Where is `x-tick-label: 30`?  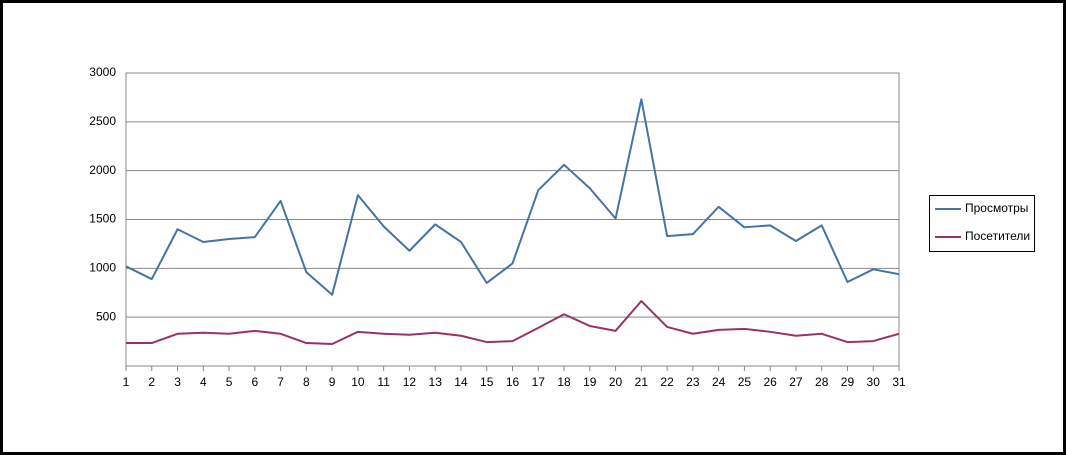
x-tick-label: 30 is located at coordinates (874, 382).